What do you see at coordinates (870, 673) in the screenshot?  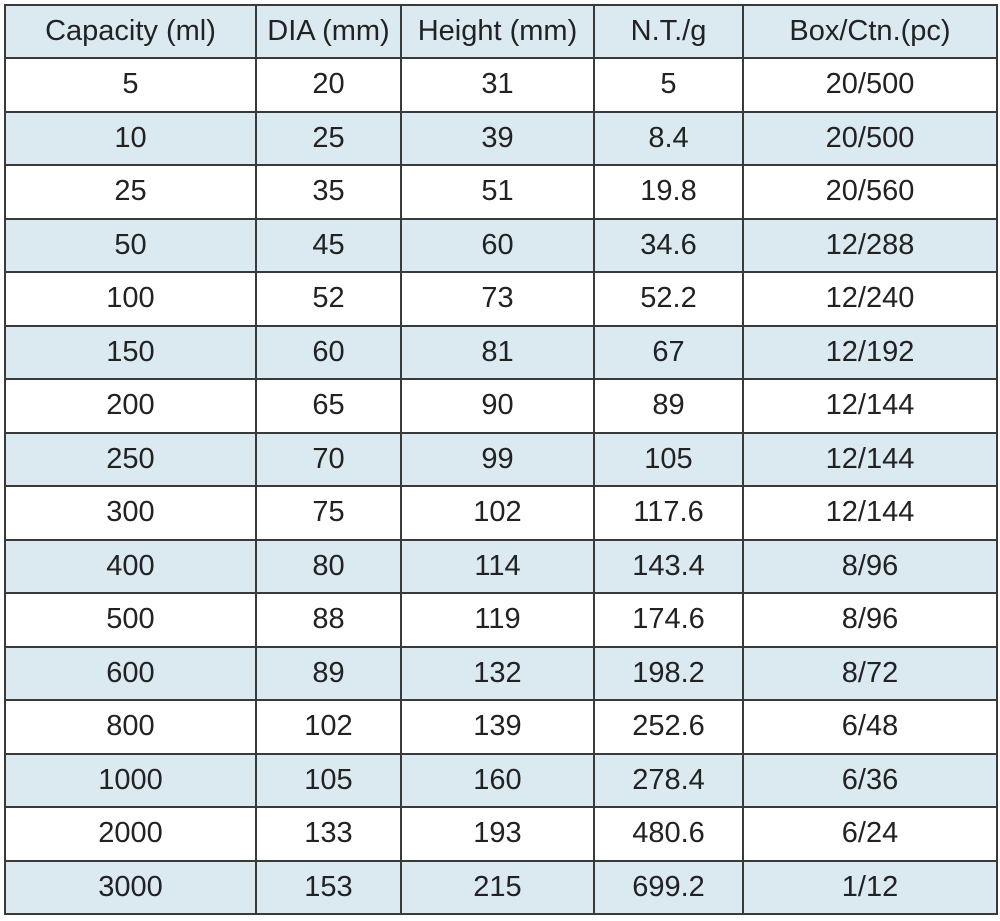 I see `table-cell: 8/72` at bounding box center [870, 673].